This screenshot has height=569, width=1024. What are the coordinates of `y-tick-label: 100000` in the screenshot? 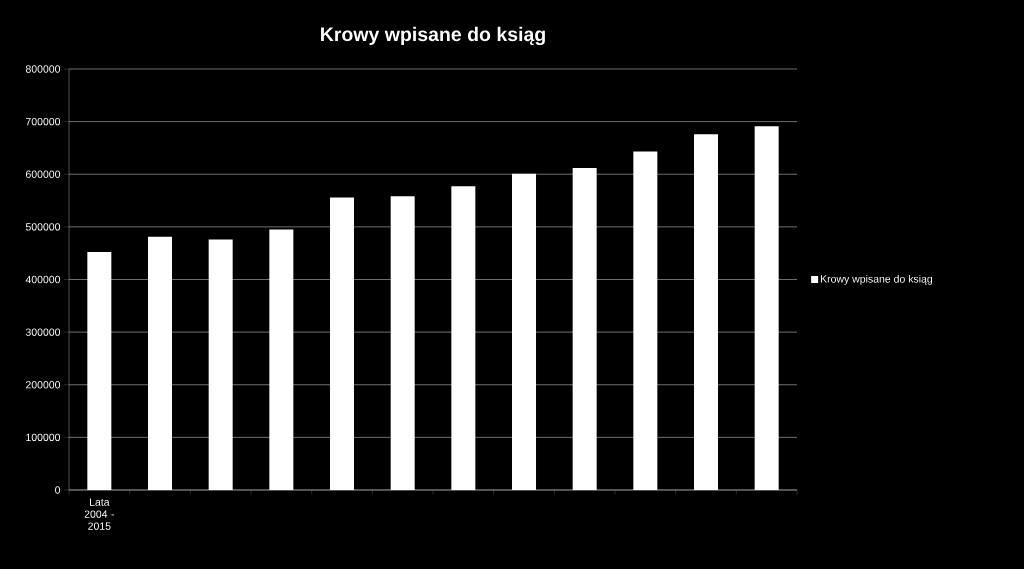 It's located at (43, 437).